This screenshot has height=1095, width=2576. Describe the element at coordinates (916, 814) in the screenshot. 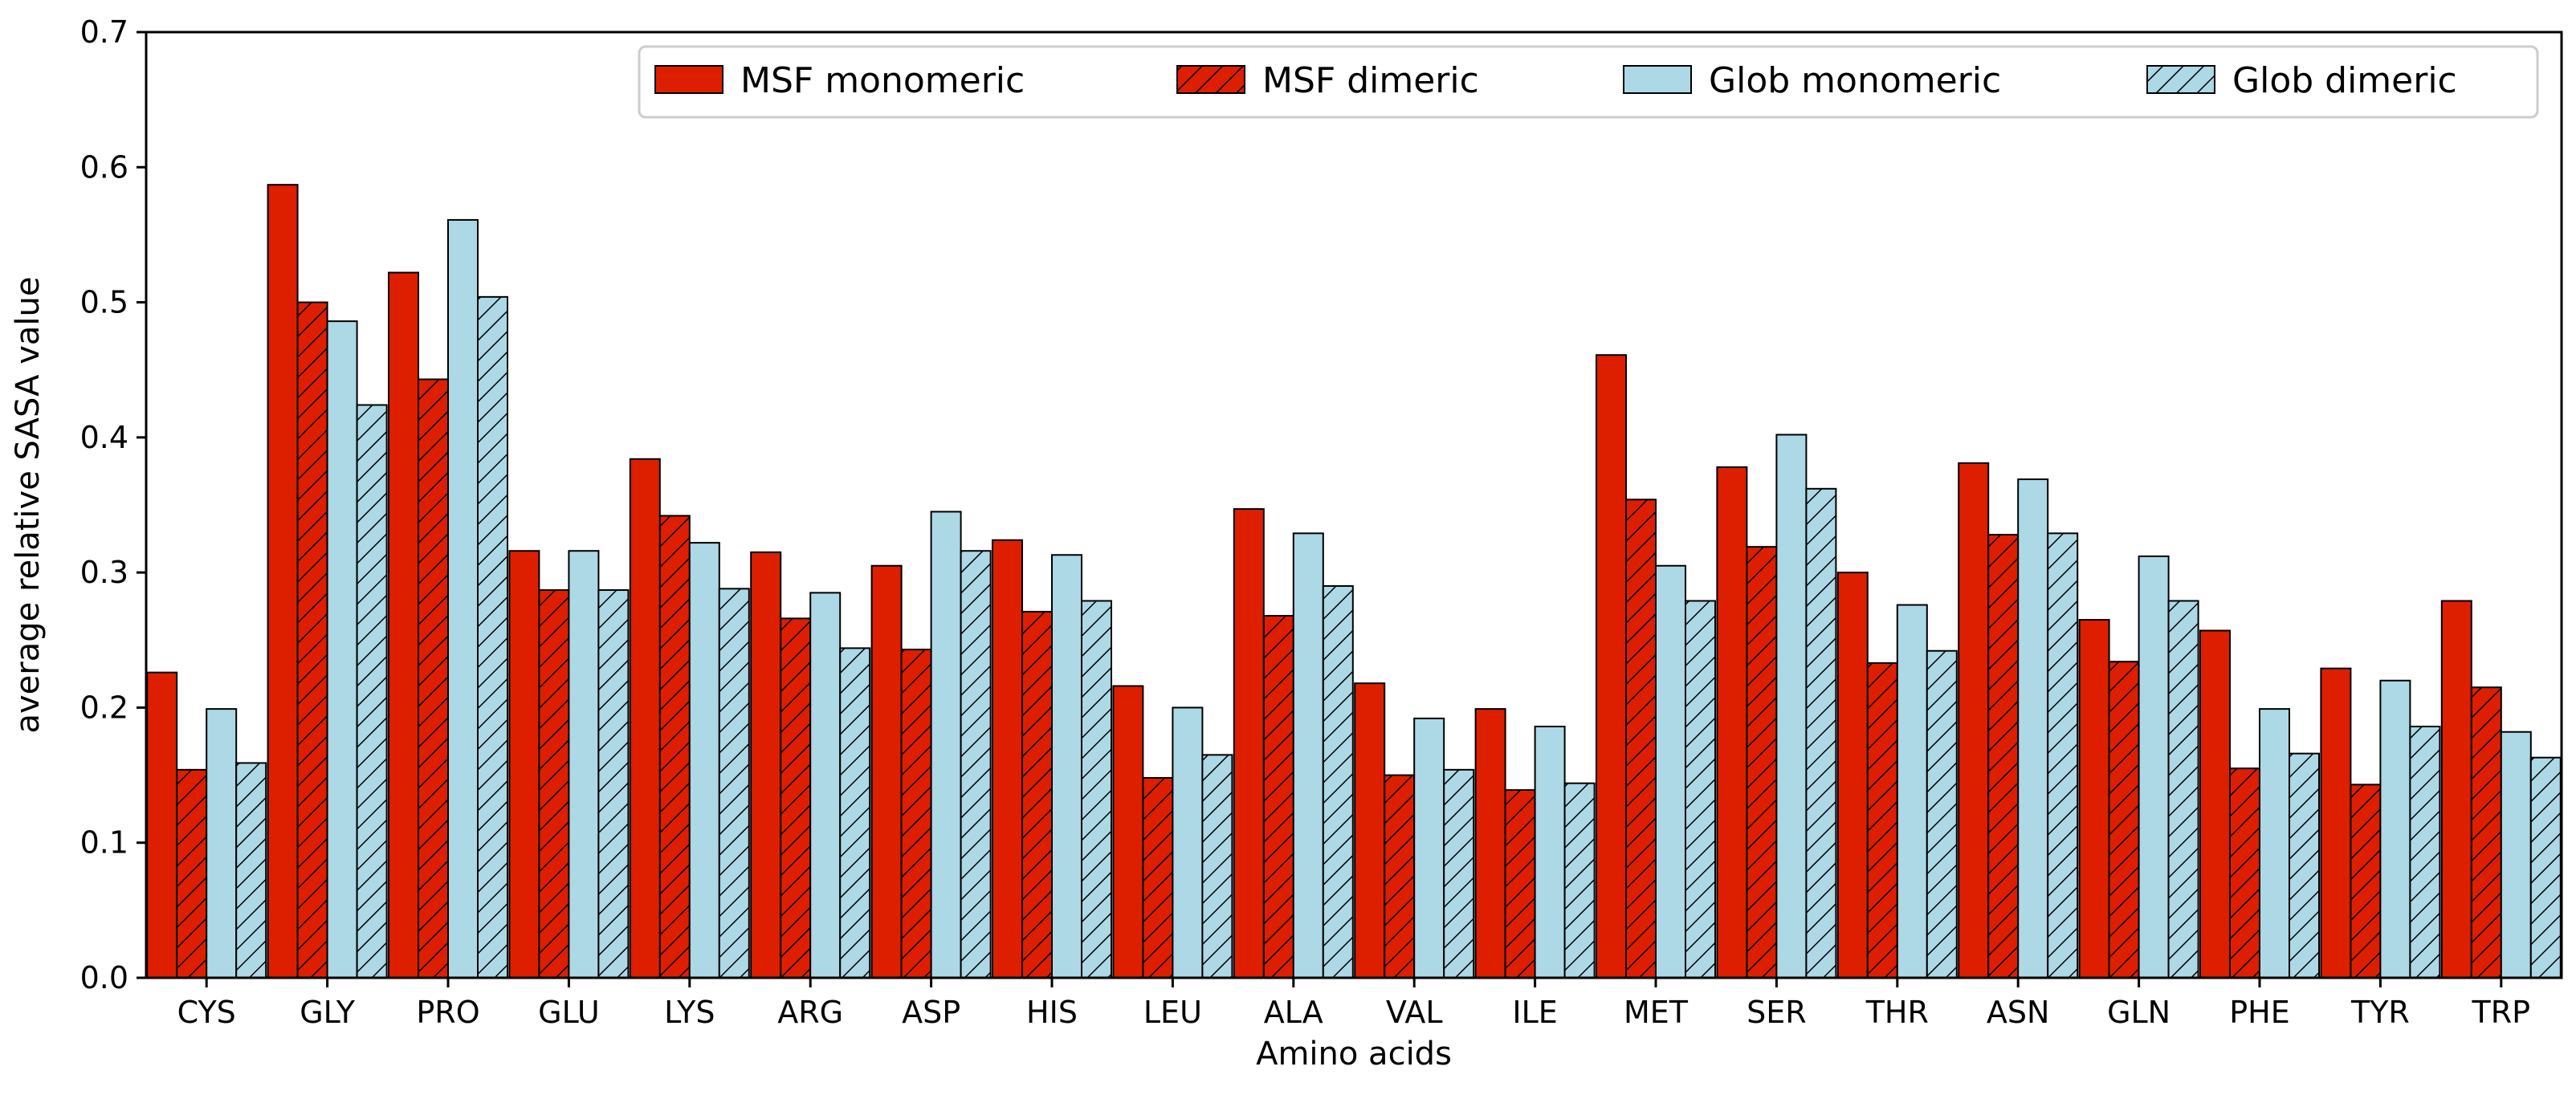

I see `bar-msf-dimeric-asp` at that location.